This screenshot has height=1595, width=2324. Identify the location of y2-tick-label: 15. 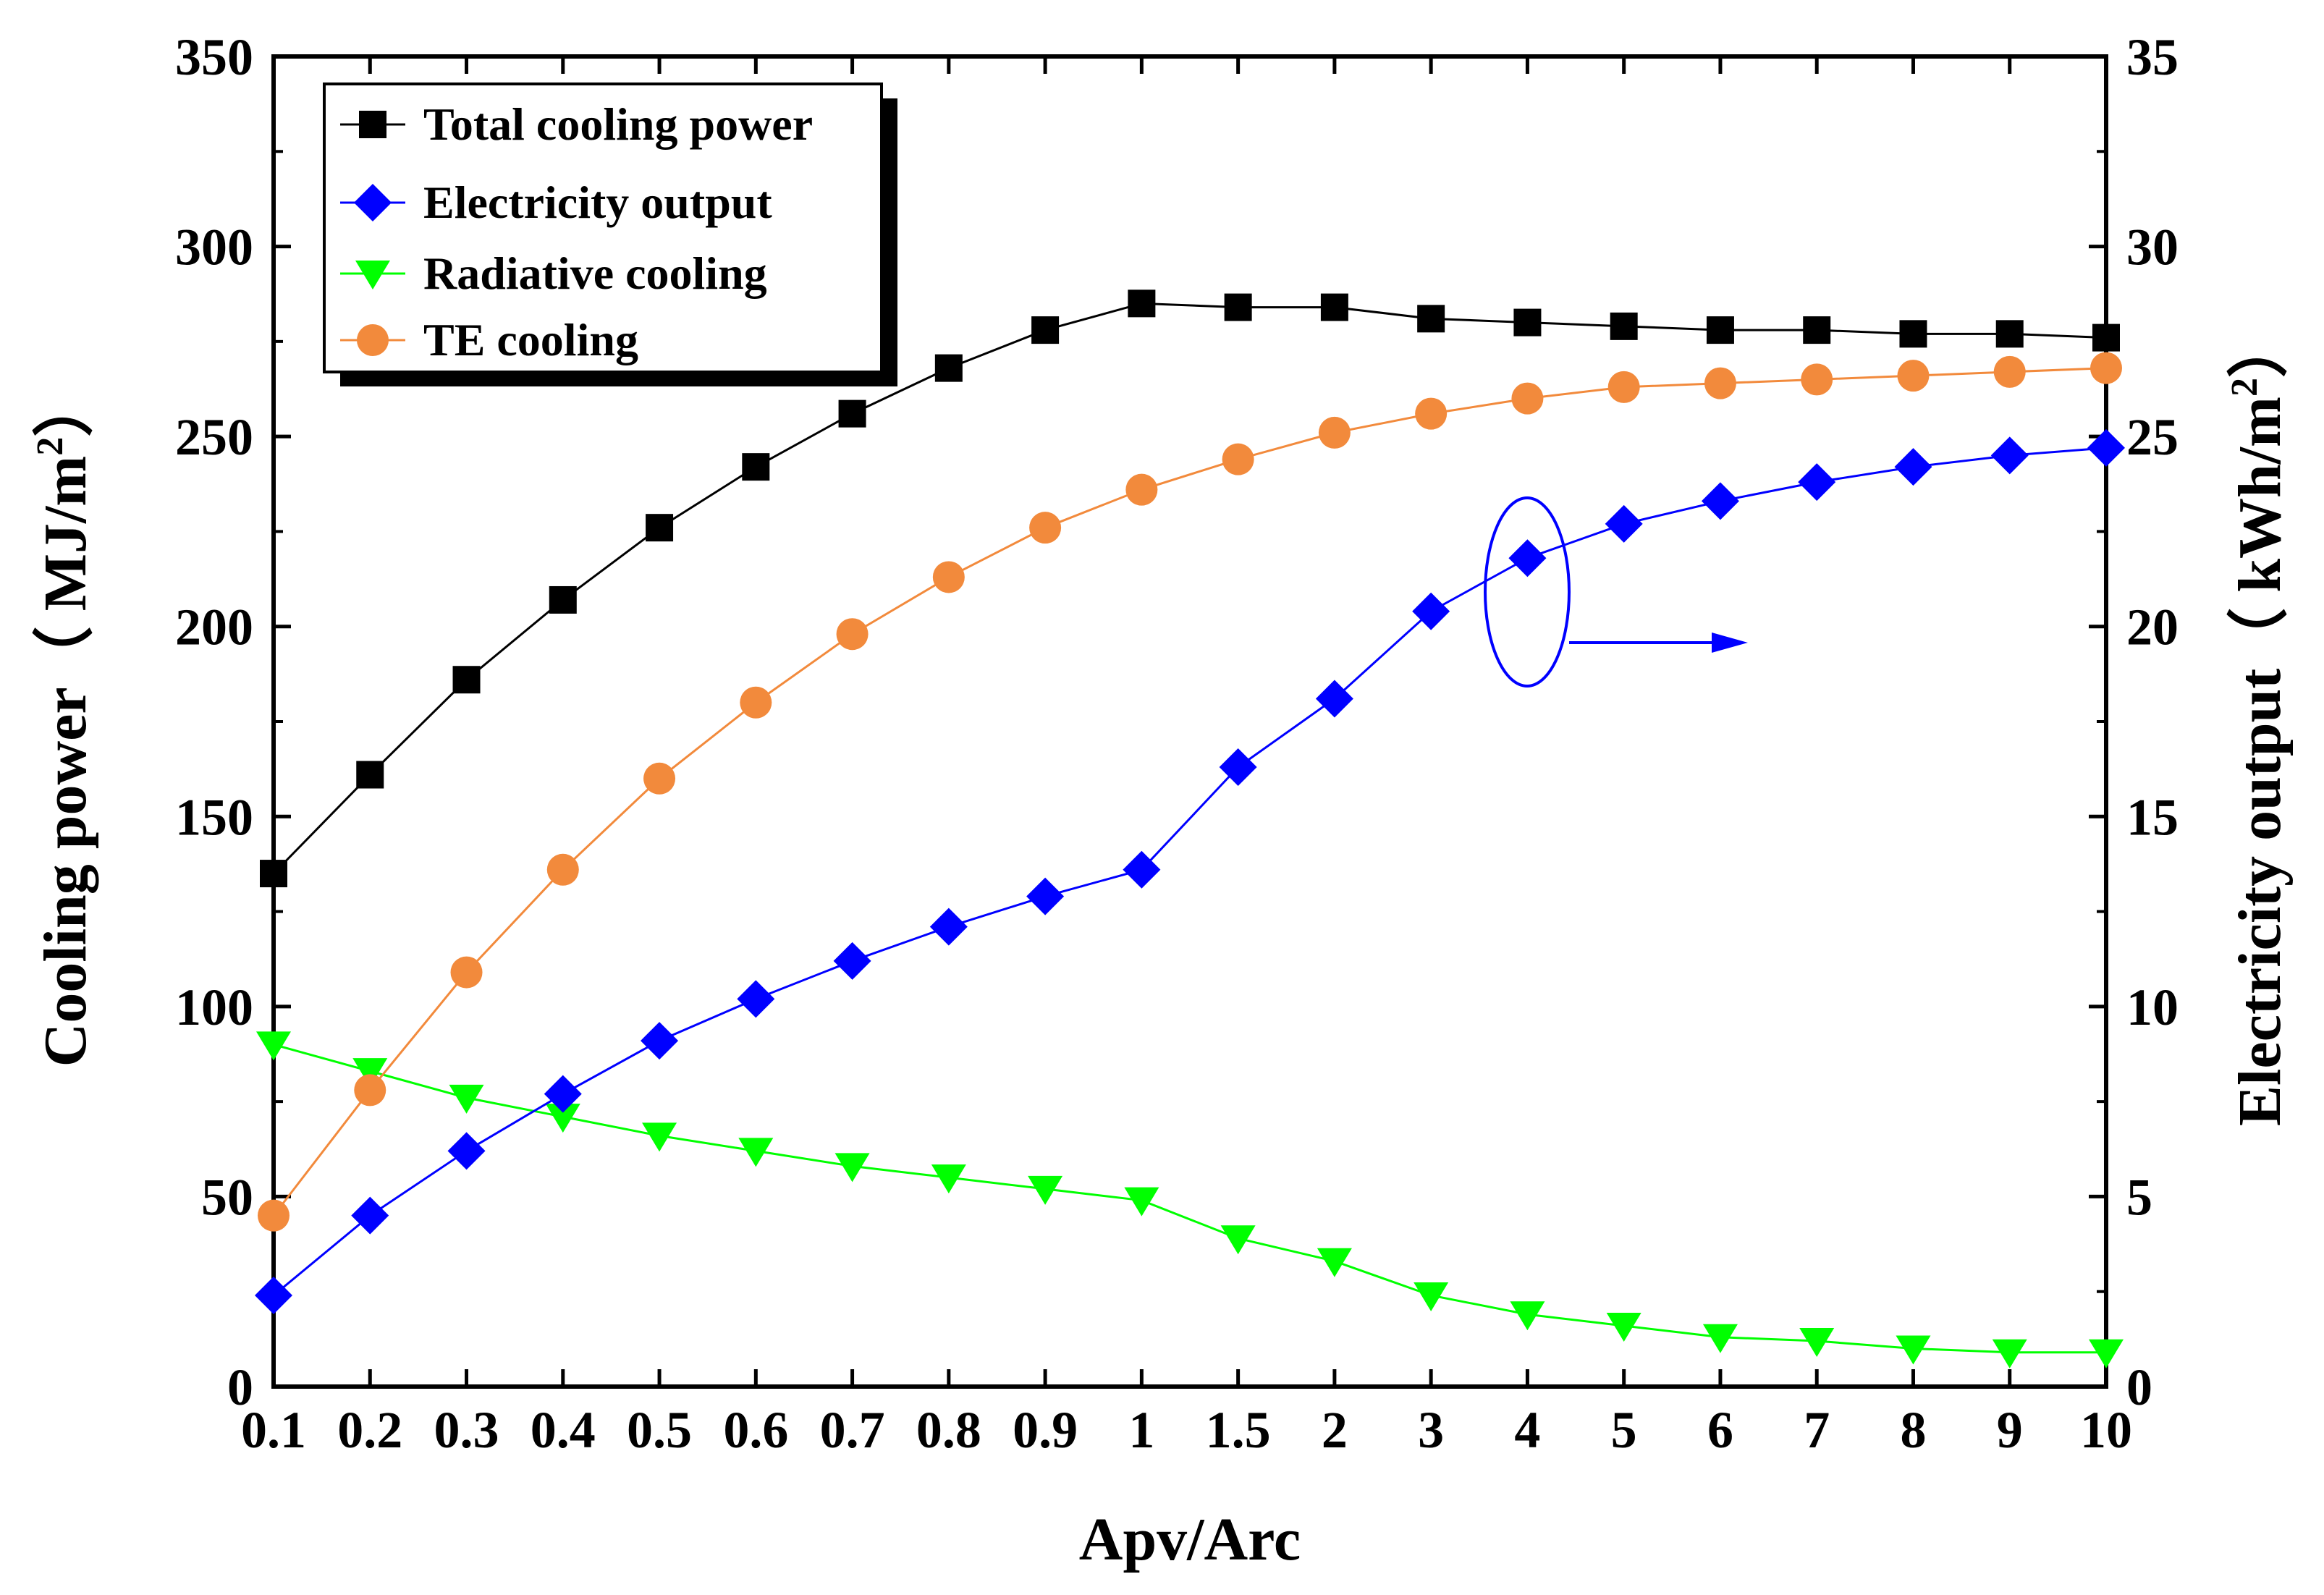
(2152, 817).